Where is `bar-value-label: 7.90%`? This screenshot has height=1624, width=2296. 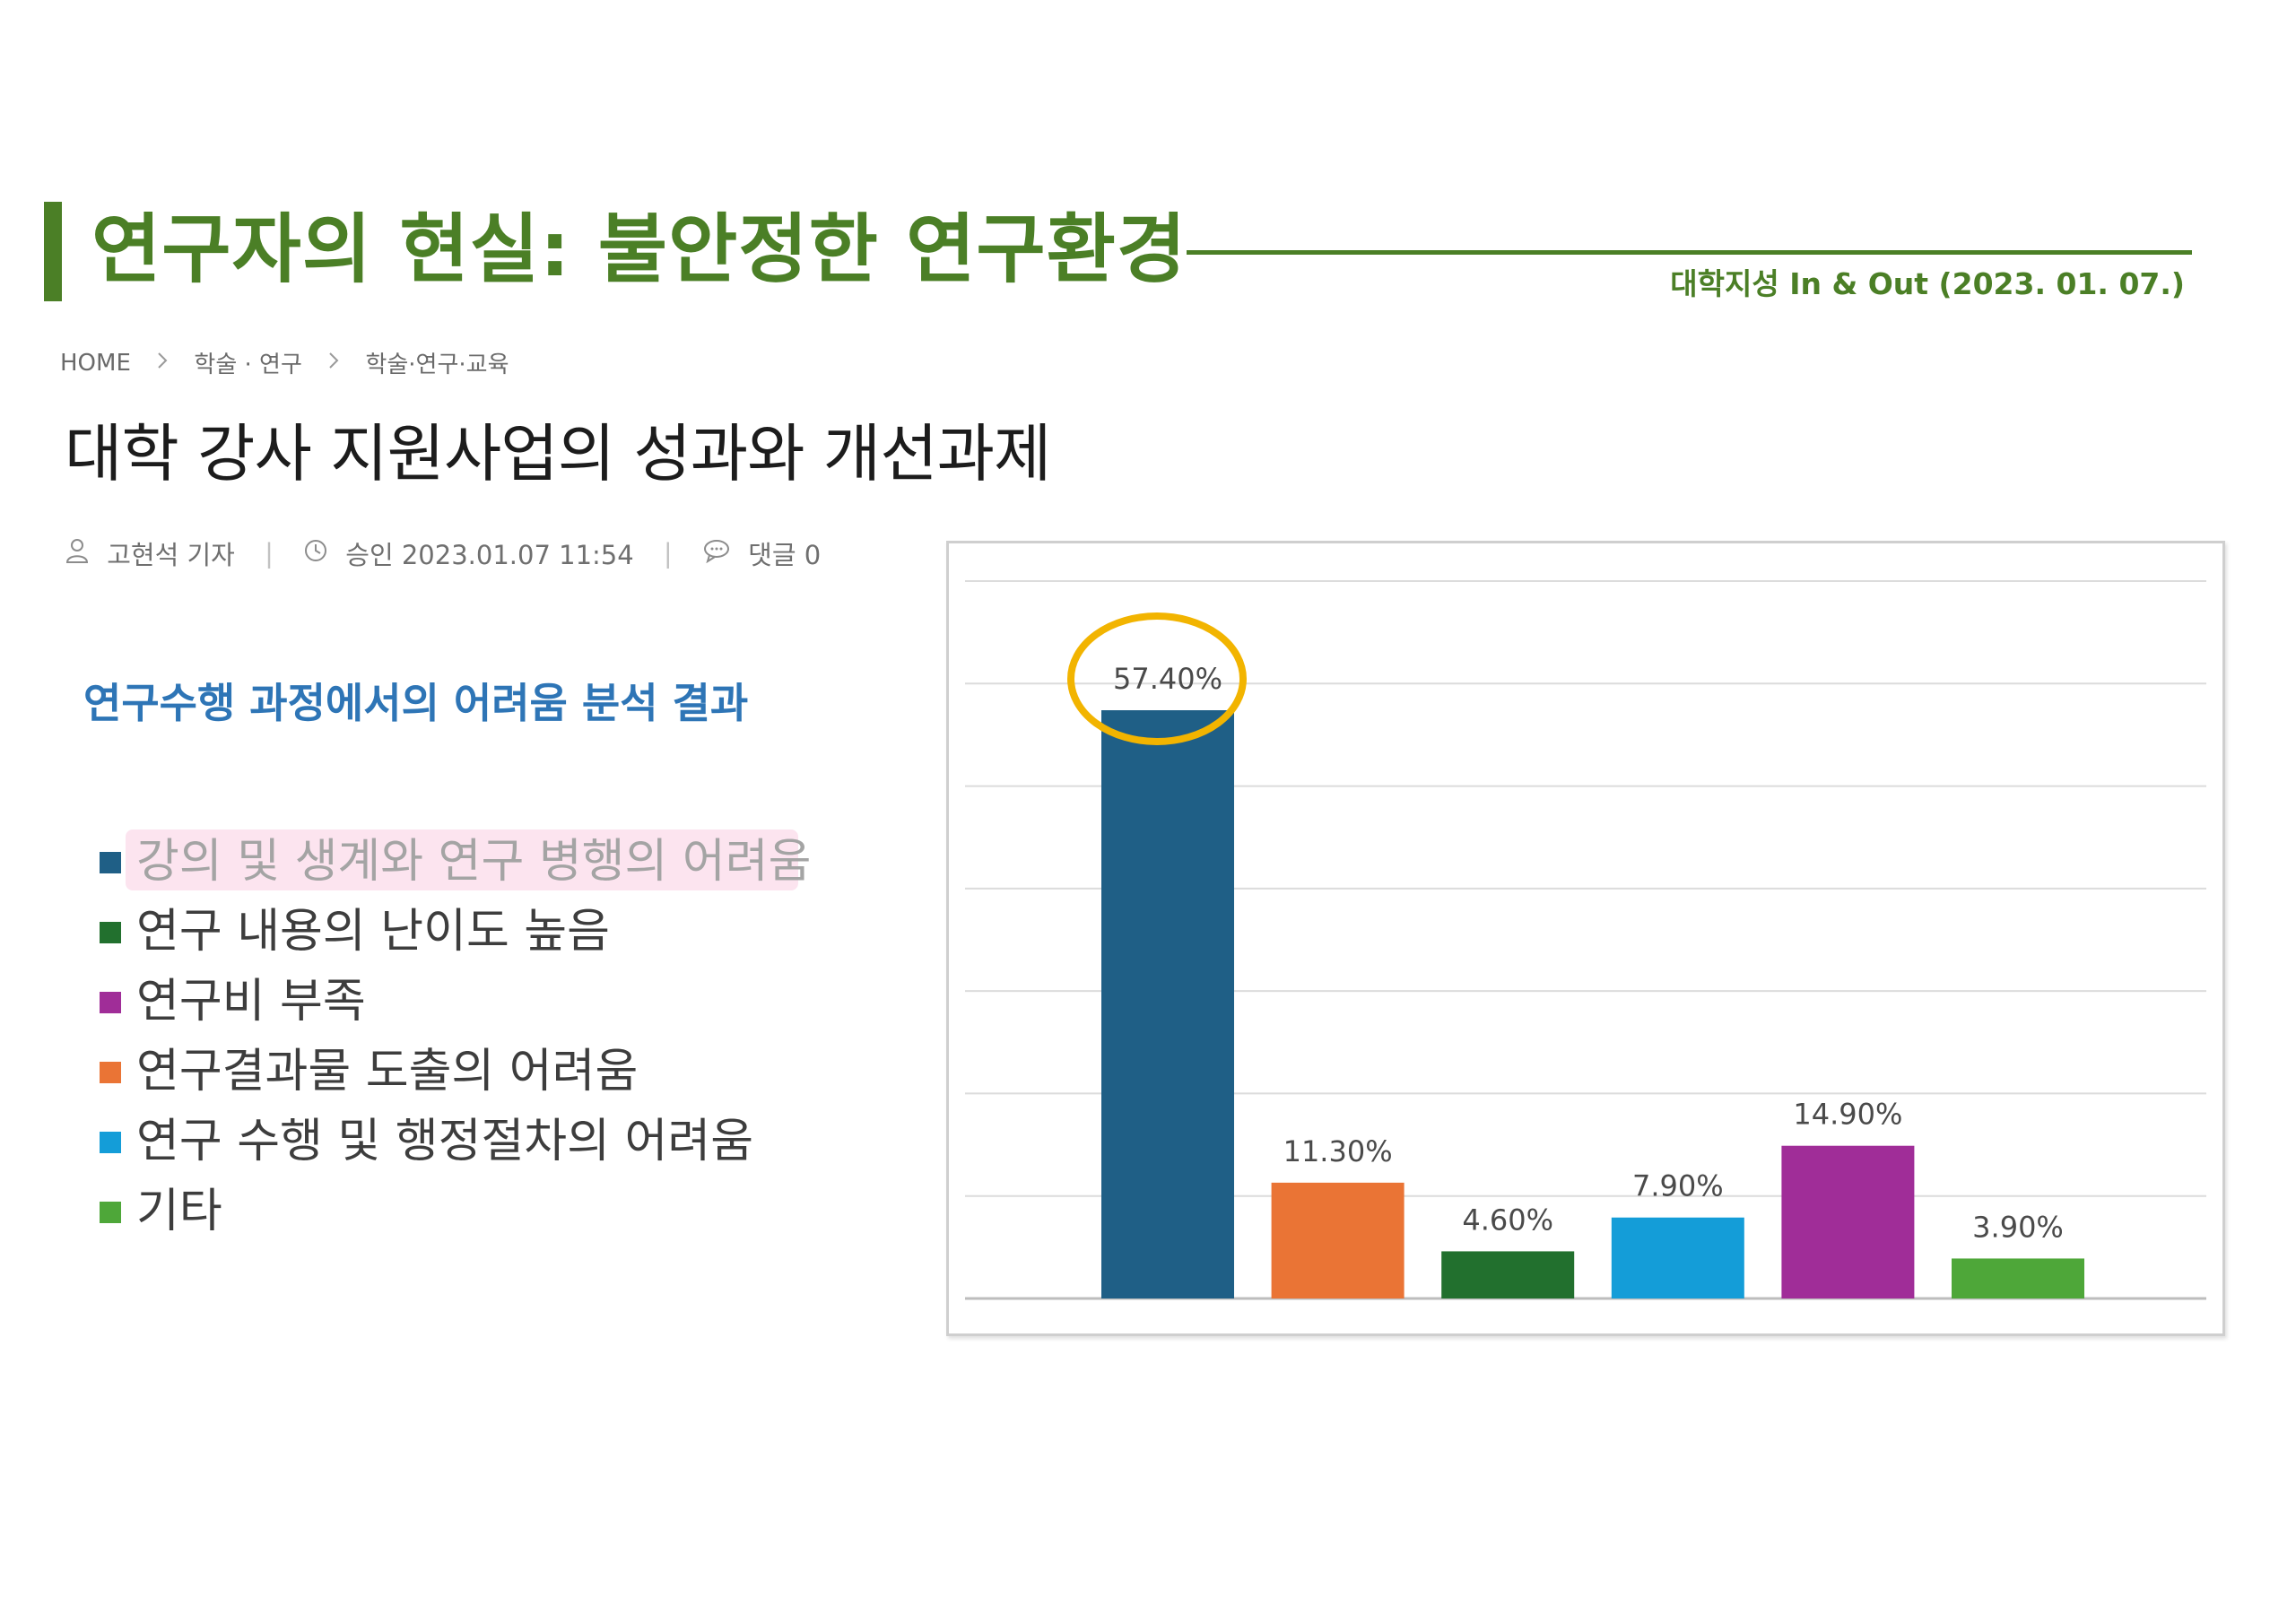 bar-value-label: 7.90% is located at coordinates (1678, 1186).